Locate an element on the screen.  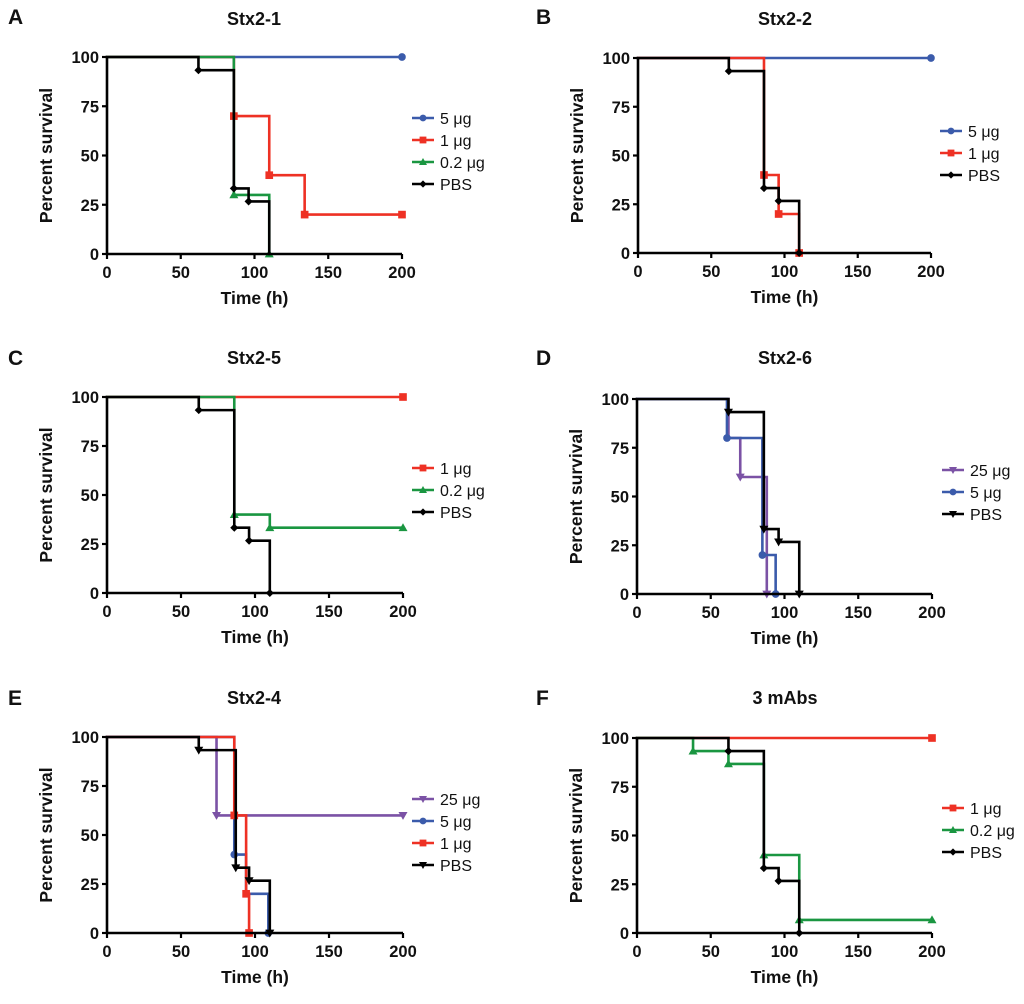
curves is located at coordinates (256, 495).